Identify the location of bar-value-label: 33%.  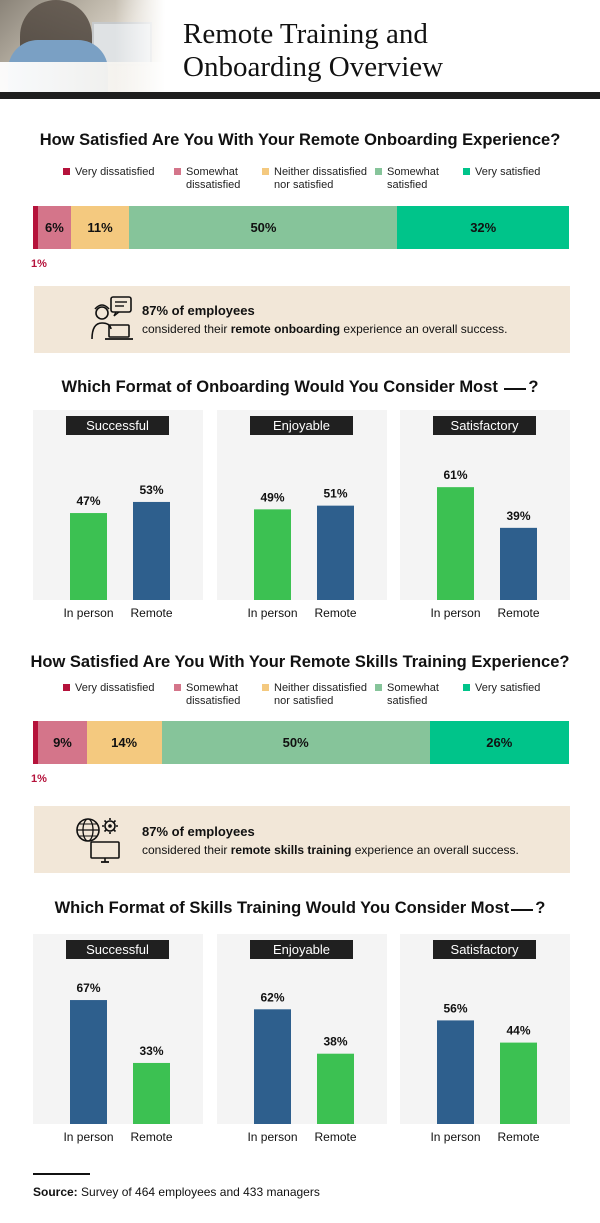
(151, 1051).